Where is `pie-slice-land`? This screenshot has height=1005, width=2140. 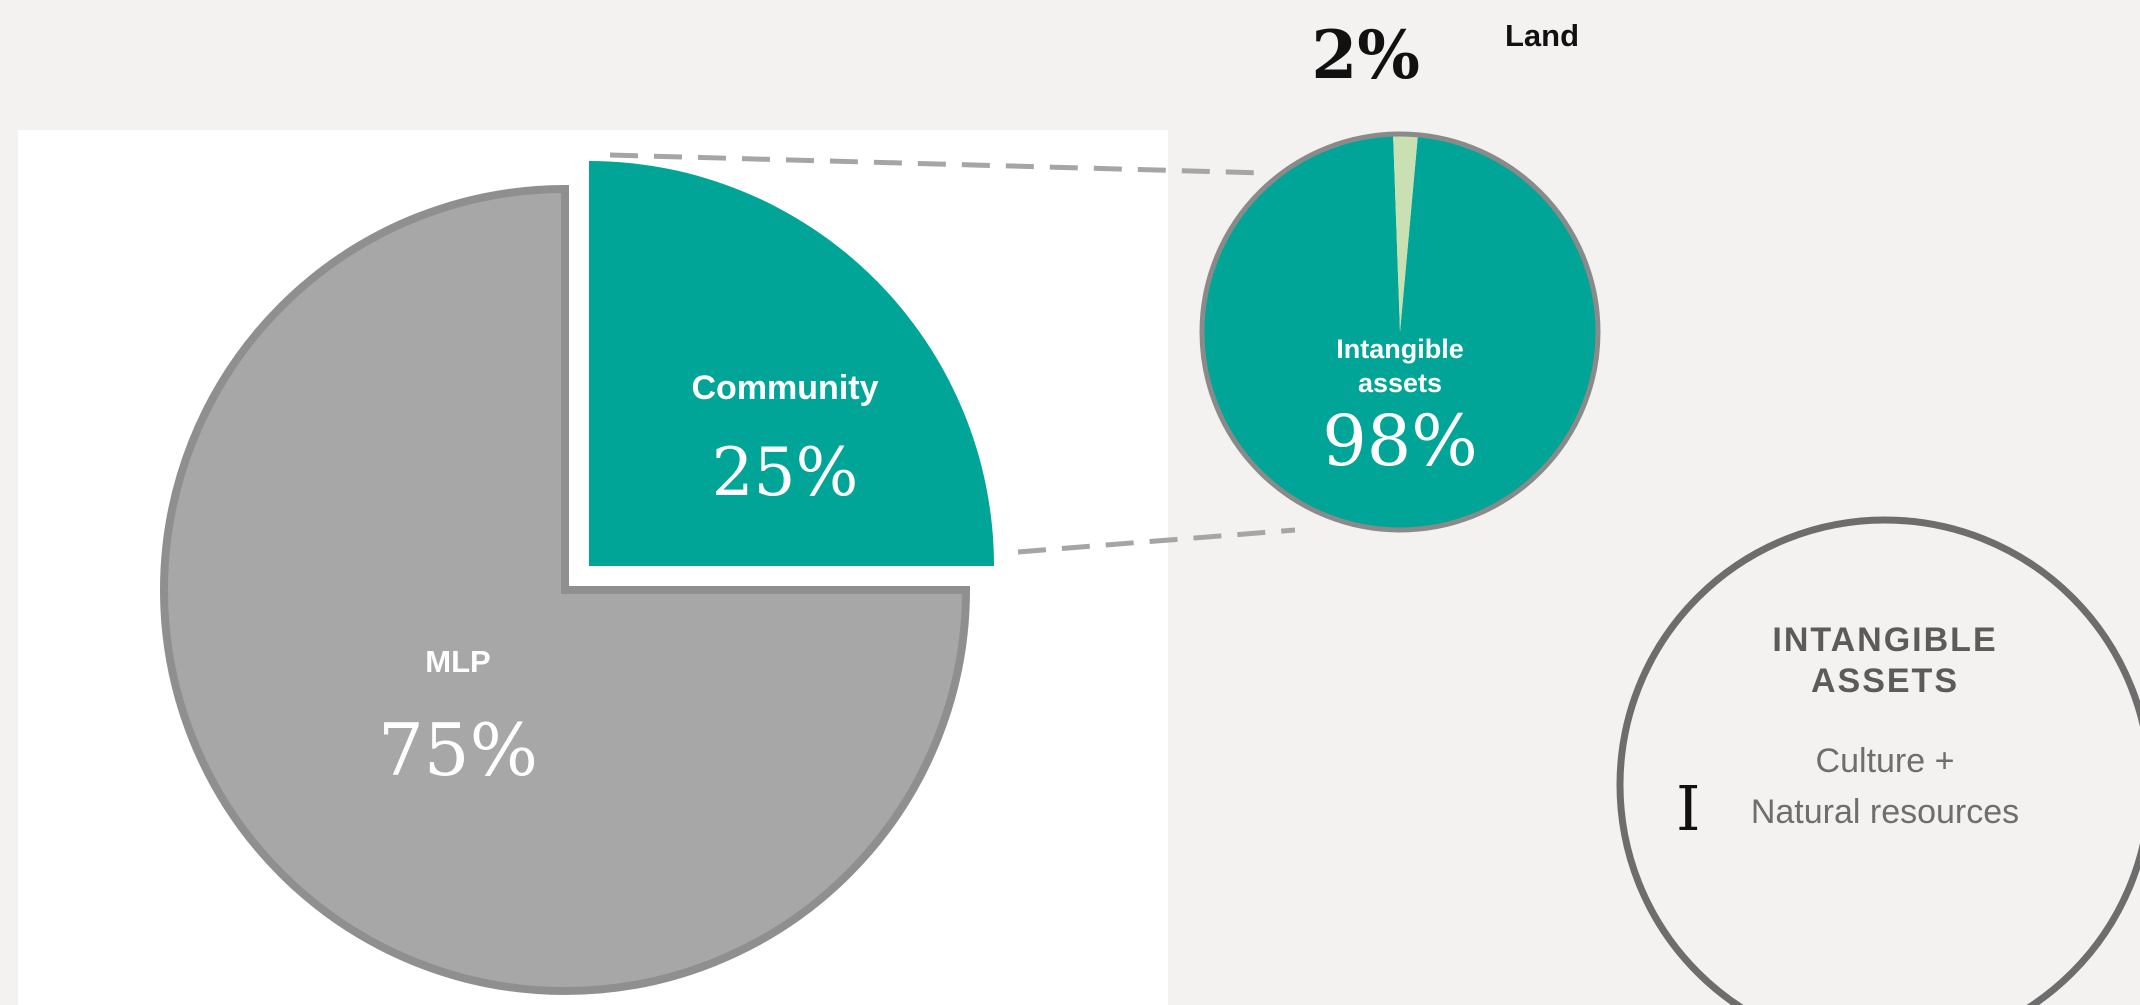 pie-slice-land is located at coordinates (1405, 234).